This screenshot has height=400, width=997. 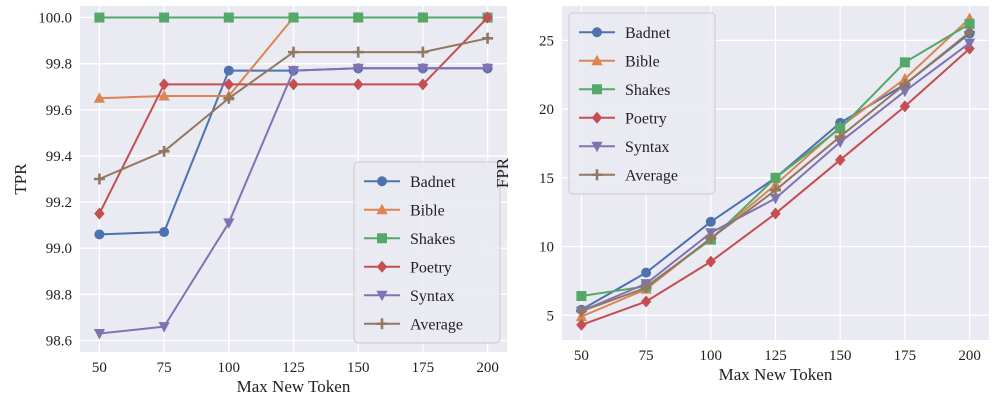 I want to click on y-tick-label: 20, so click(x=546, y=110).